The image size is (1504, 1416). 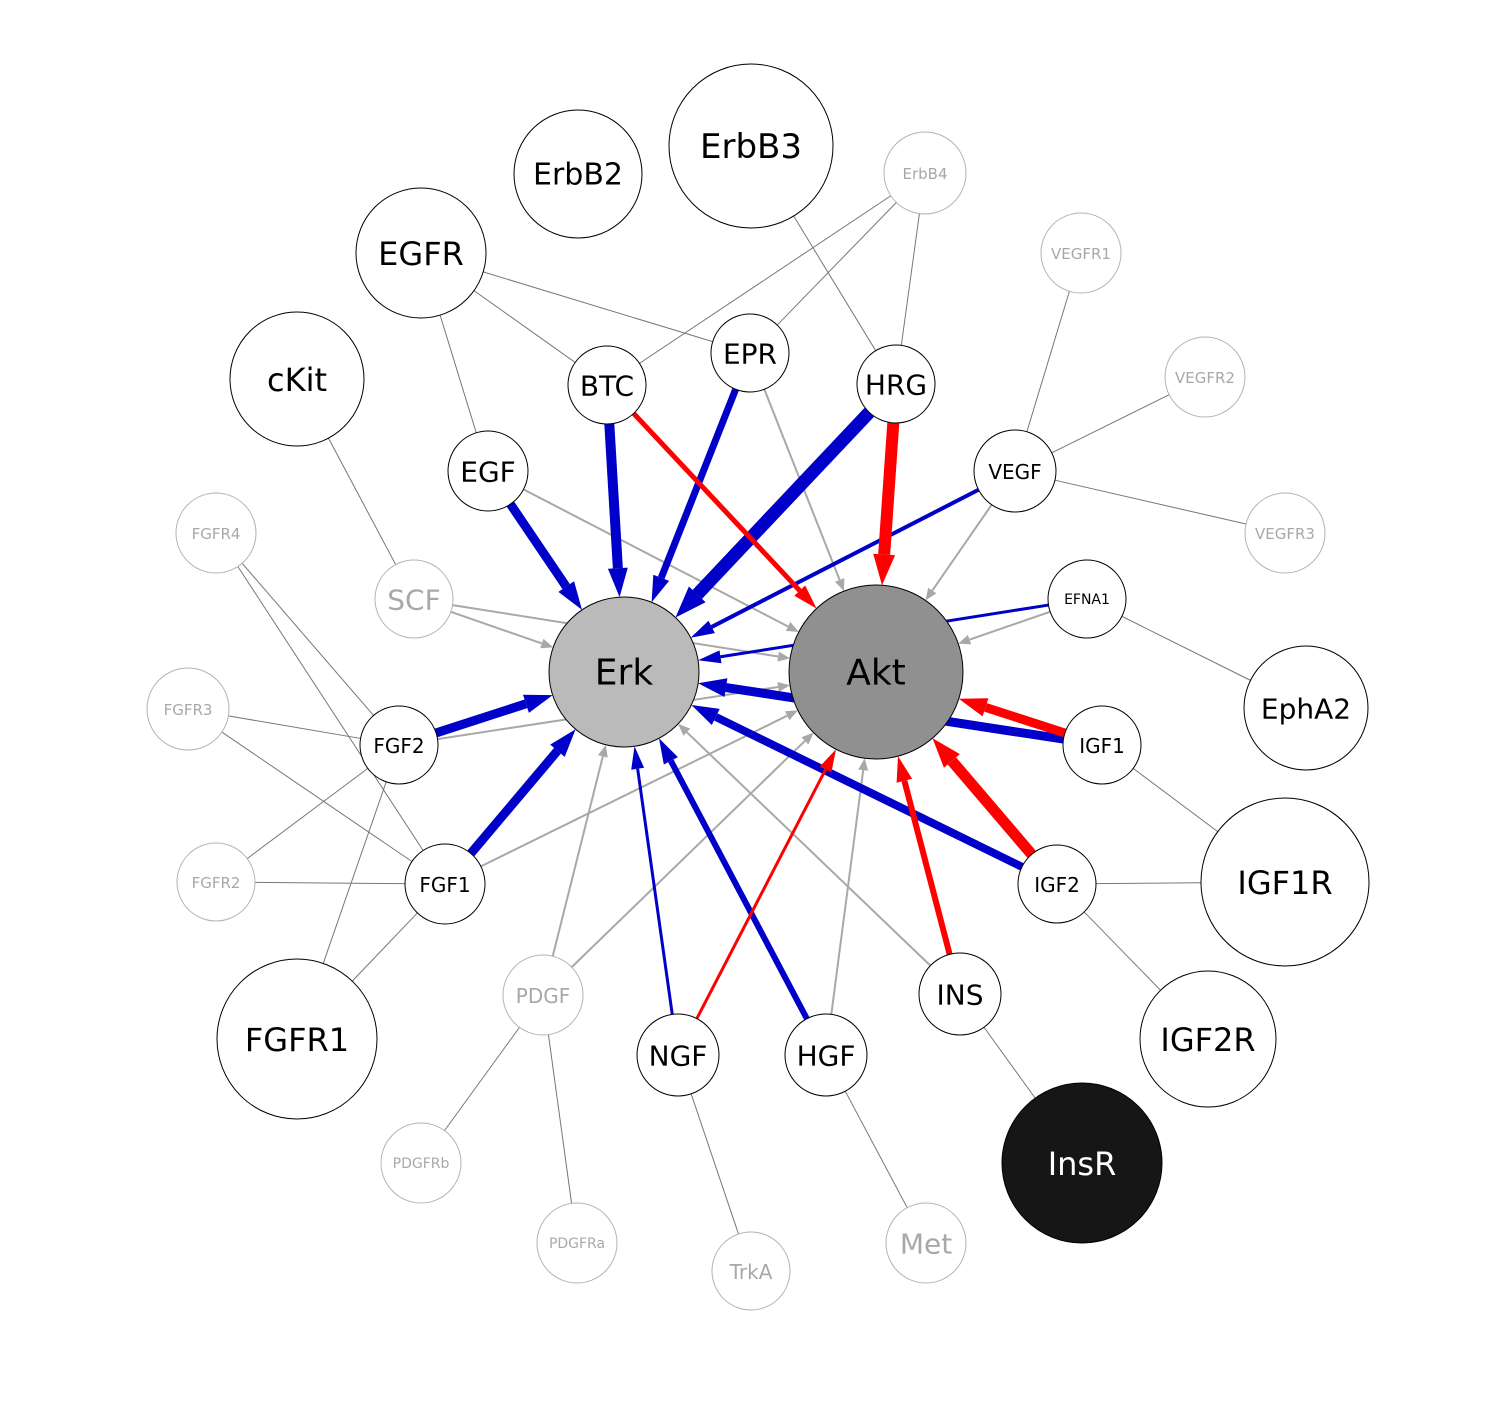 I want to click on edge-fgf1-erk, so click(x=521, y=793).